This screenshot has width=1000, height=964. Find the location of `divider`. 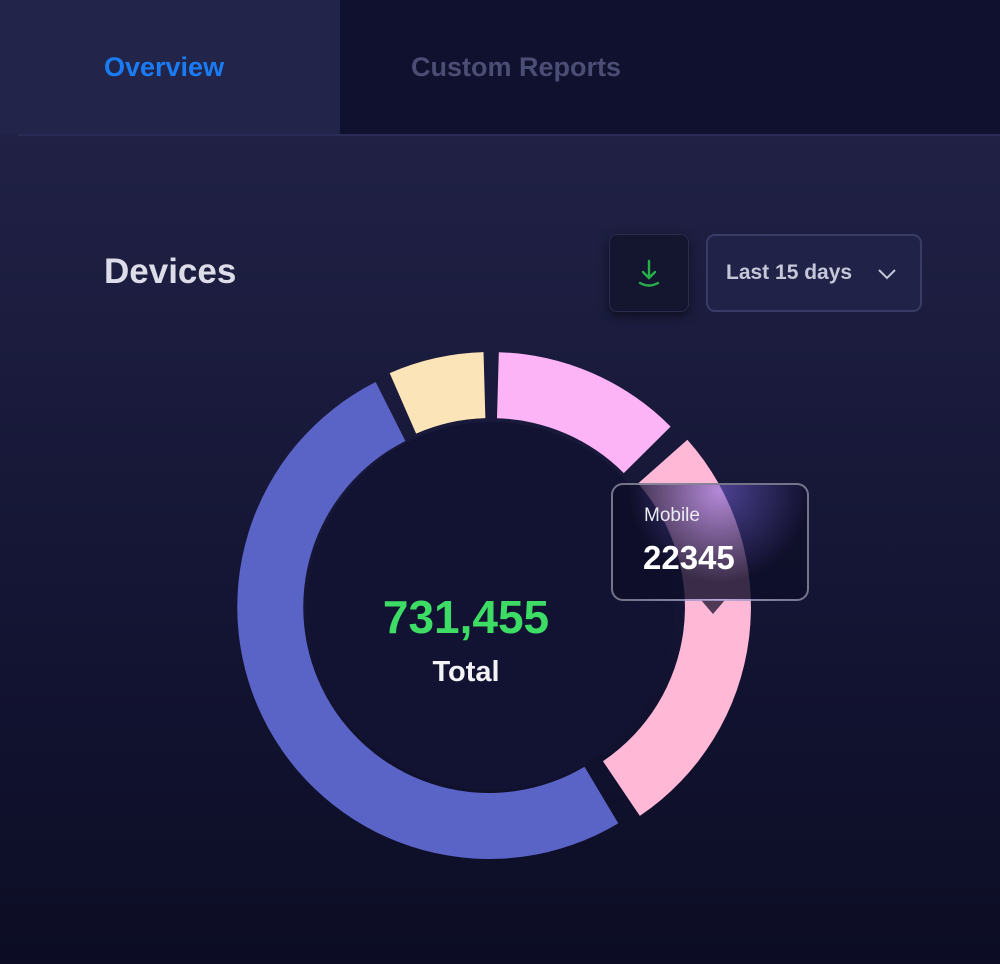

divider is located at coordinates (509, 135).